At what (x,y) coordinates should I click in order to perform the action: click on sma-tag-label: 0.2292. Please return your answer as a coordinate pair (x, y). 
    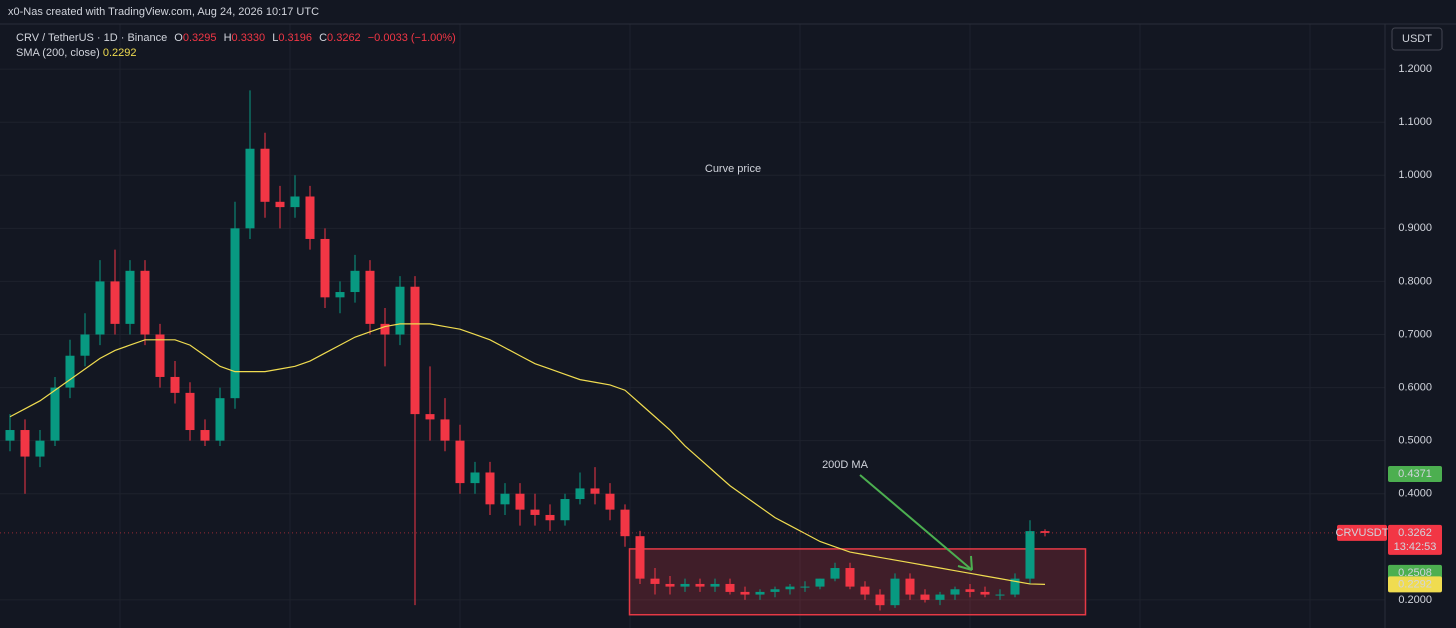
    Looking at the image, I should click on (1415, 584).